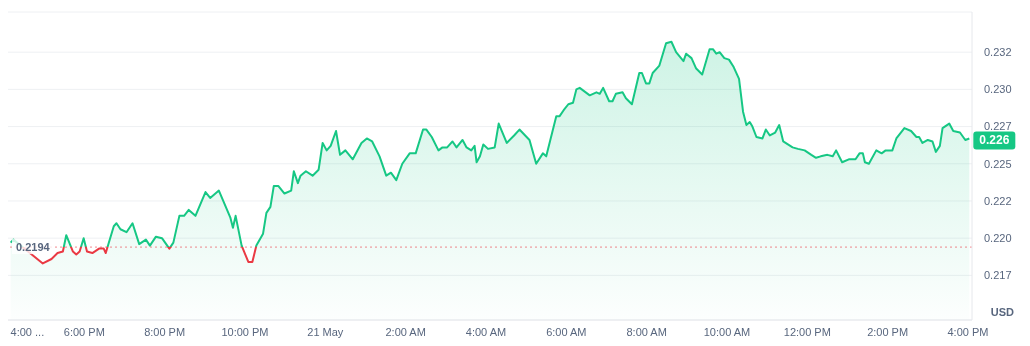  I want to click on x-tick-label: 12:00 PM, so click(807, 331).